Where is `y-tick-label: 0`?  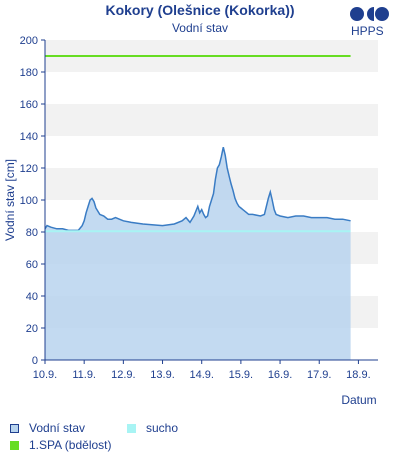
y-tick-label: 0 is located at coordinates (35, 361).